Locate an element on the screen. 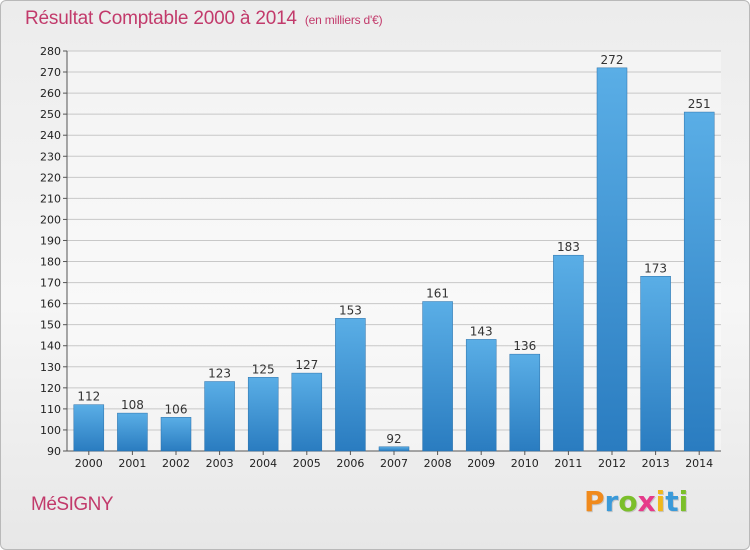 The height and width of the screenshot is (550, 750). bar-2013 is located at coordinates (655, 364).